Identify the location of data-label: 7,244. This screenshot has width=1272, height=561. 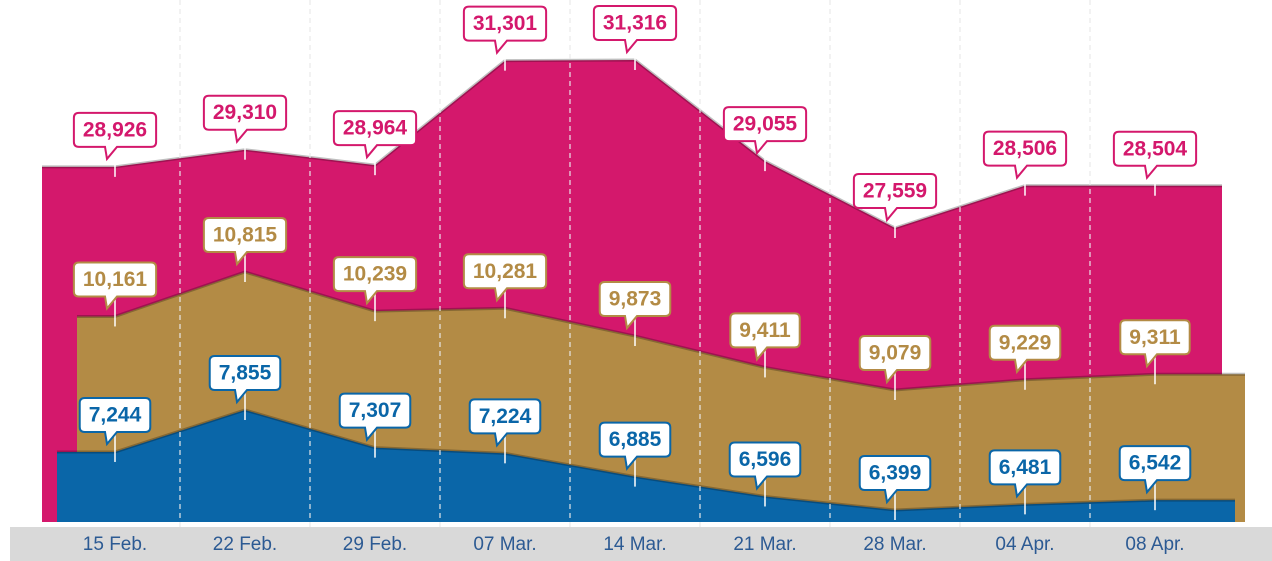
(115, 429).